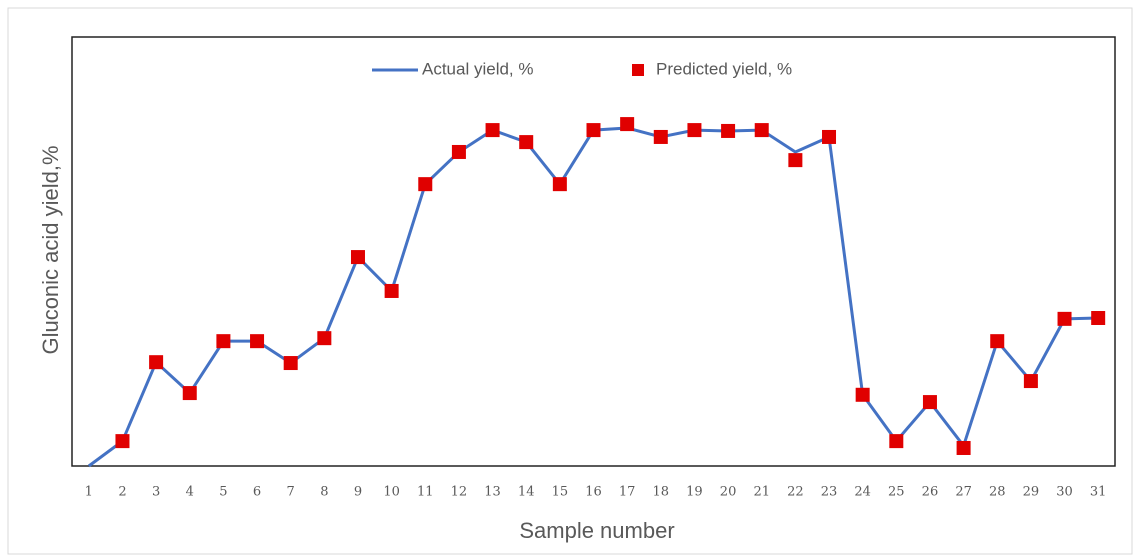 This screenshot has width=1135, height=556. What do you see at coordinates (478, 68) in the screenshot?
I see `legend-label: Actual yield, %` at bounding box center [478, 68].